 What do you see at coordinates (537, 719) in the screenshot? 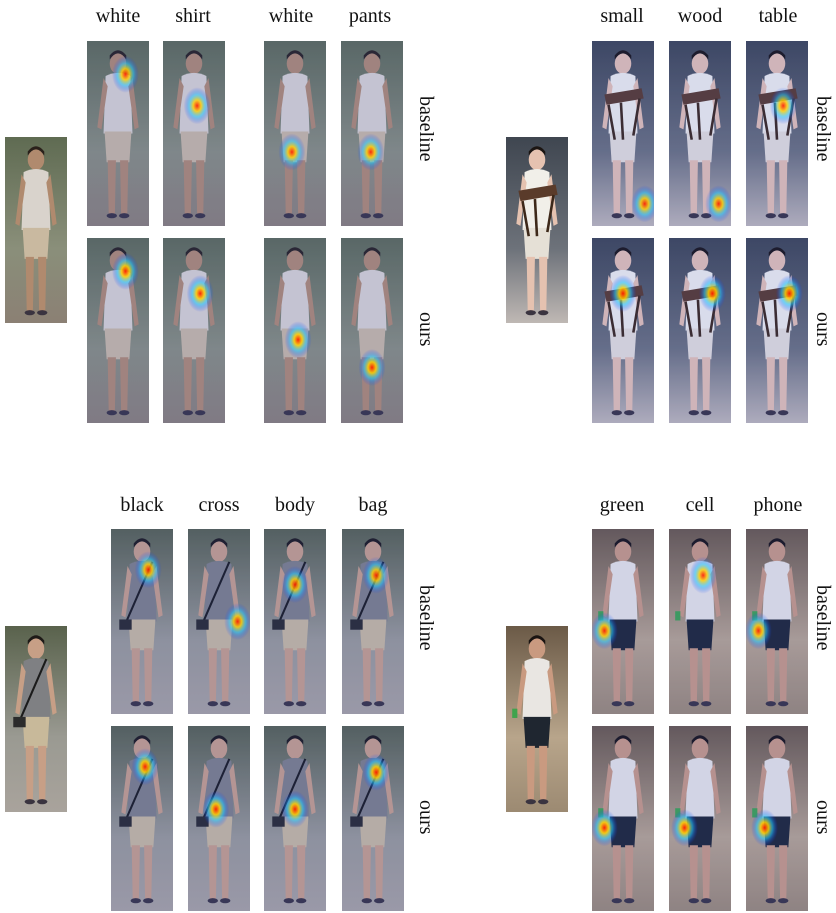
I see `query-photo-two-women` at bounding box center [537, 719].